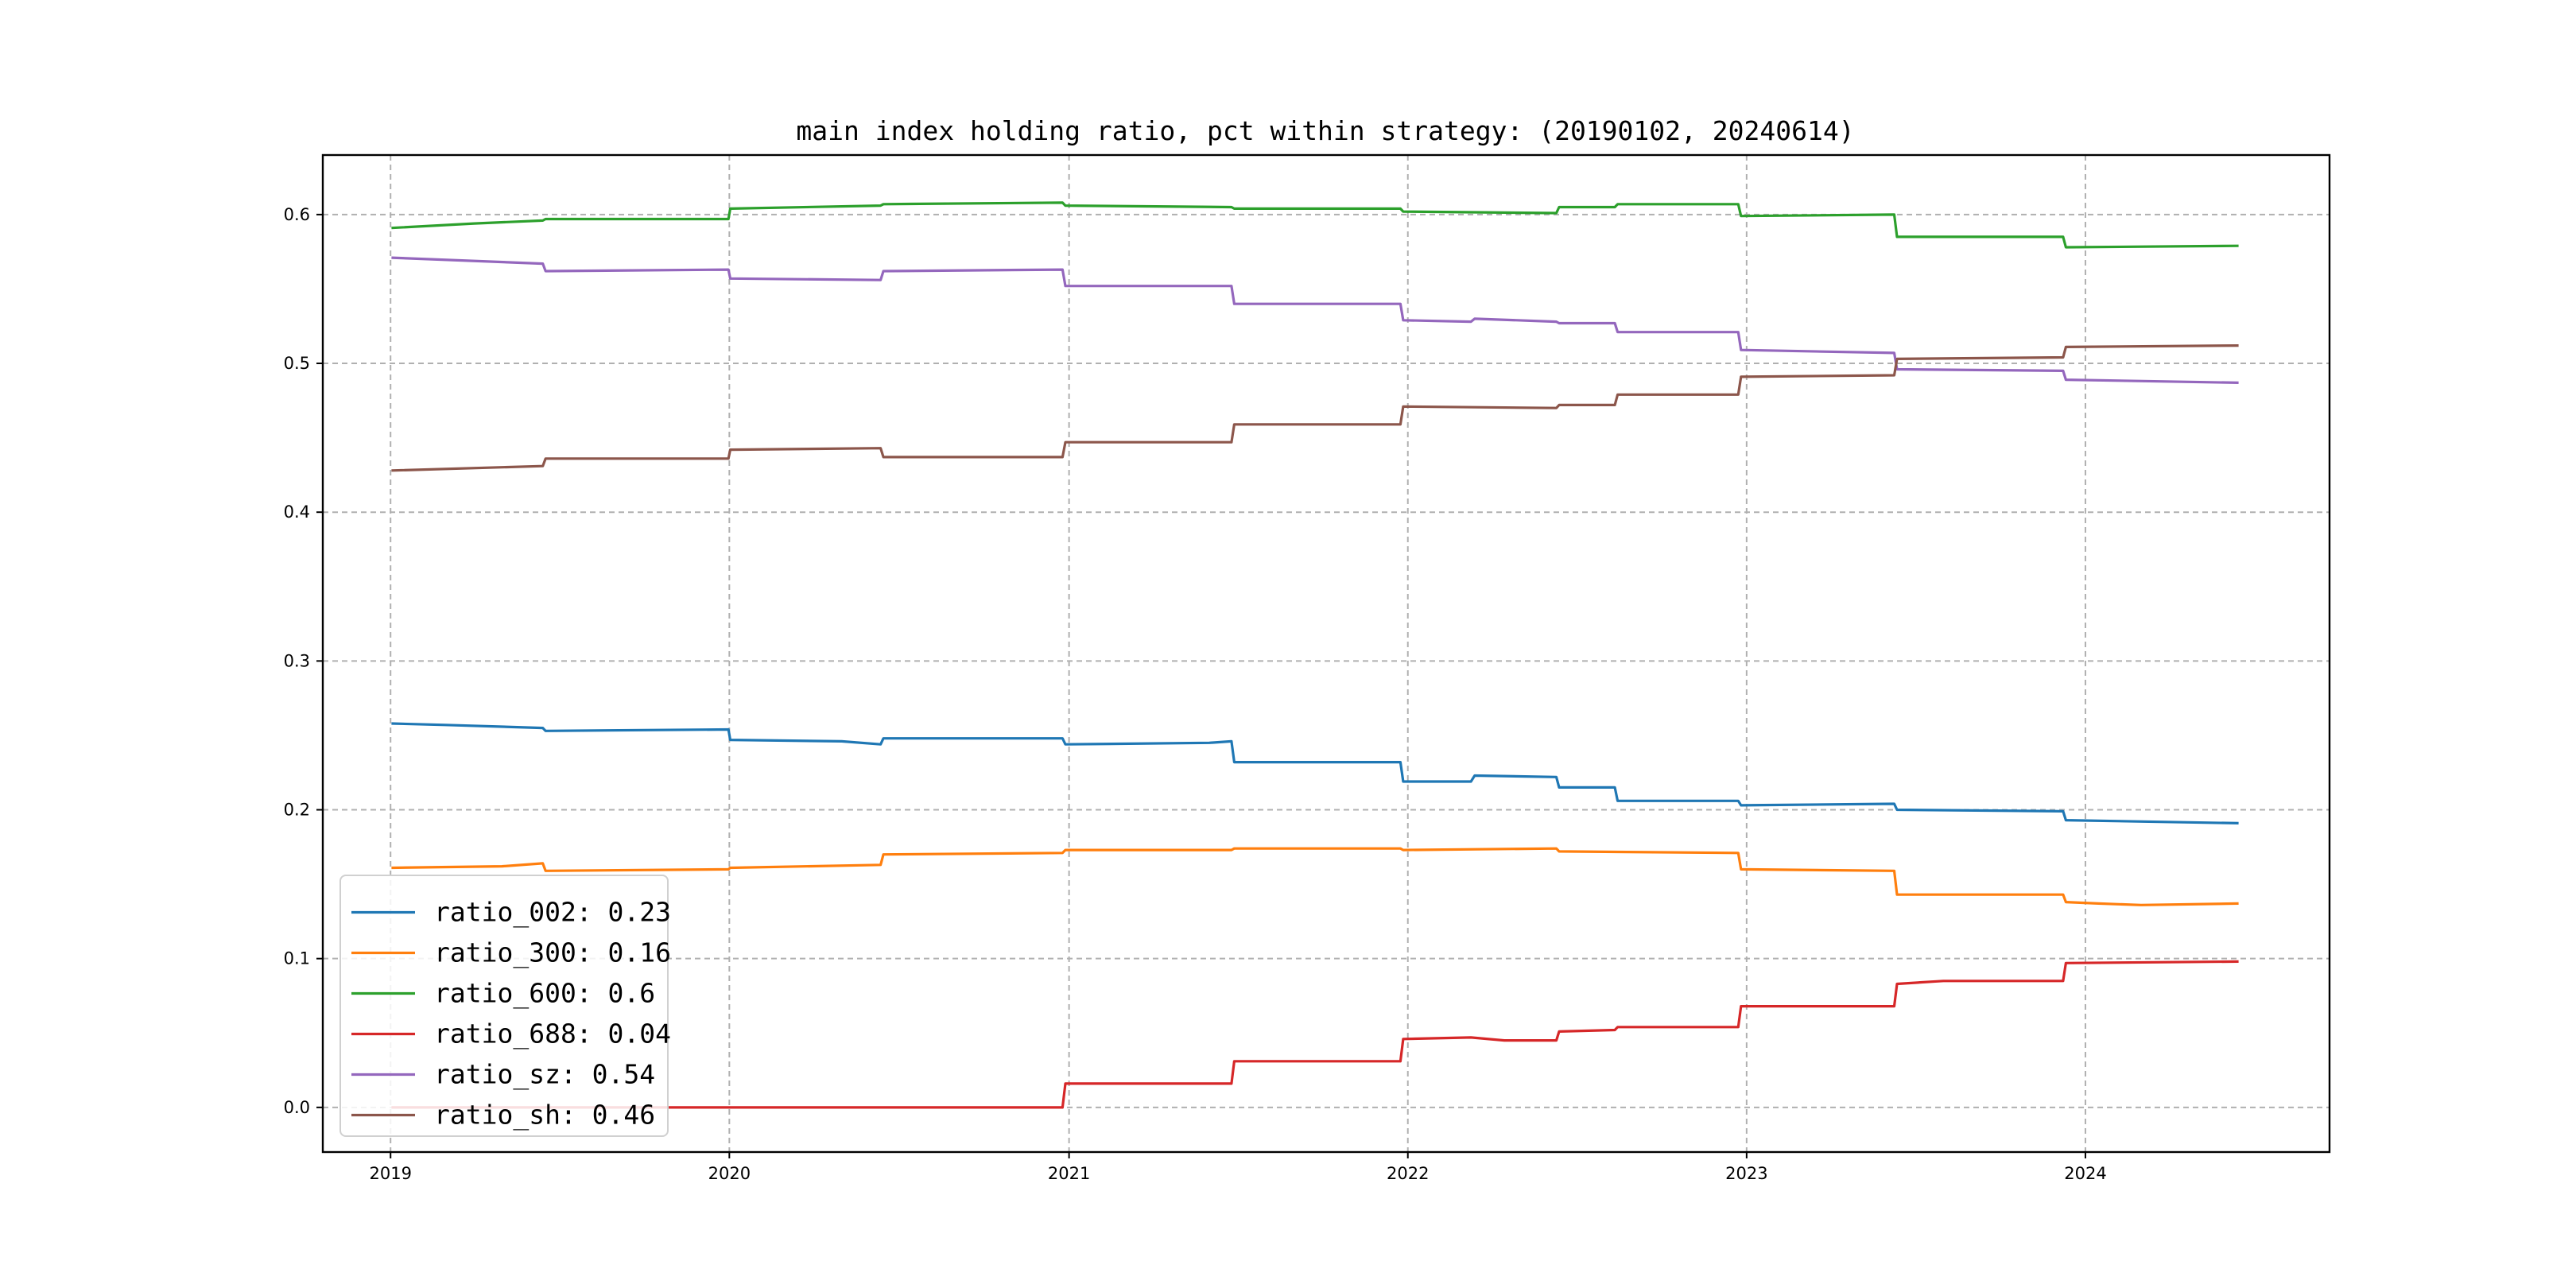  What do you see at coordinates (1069, 1173) in the screenshot?
I see `x-tick-label-2021: 2021` at bounding box center [1069, 1173].